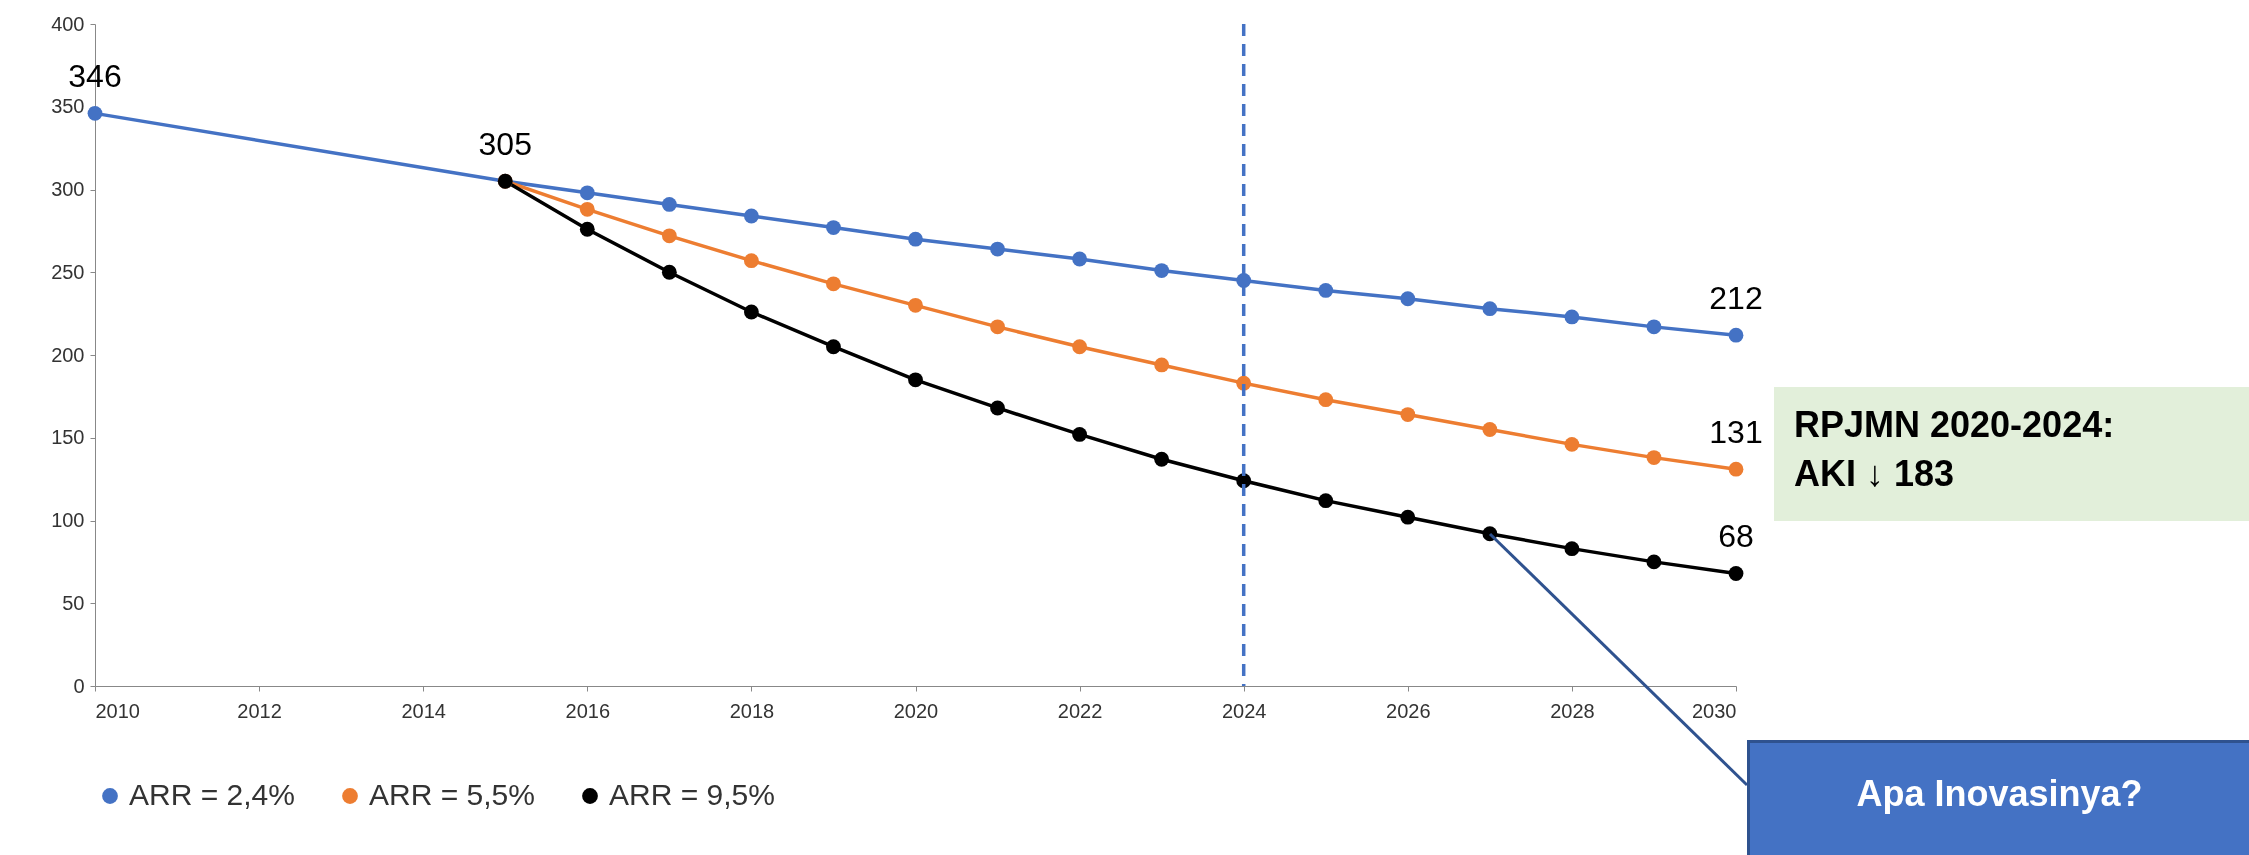  I want to click on legend-label: ARR = 5,5%, so click(452, 794).